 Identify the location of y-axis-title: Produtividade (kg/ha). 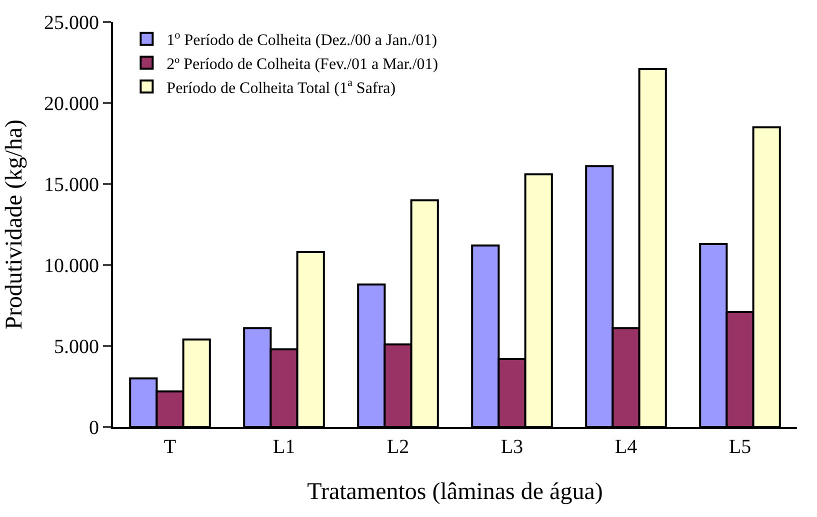
(15, 225).